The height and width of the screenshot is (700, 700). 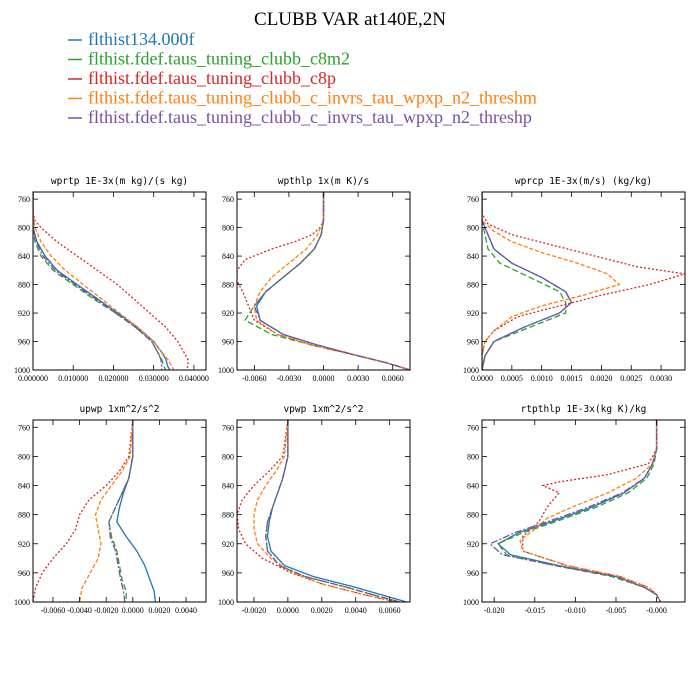 What do you see at coordinates (324, 181) in the screenshot?
I see `panel-title-1: wpthlp 1x(m K)/s` at bounding box center [324, 181].